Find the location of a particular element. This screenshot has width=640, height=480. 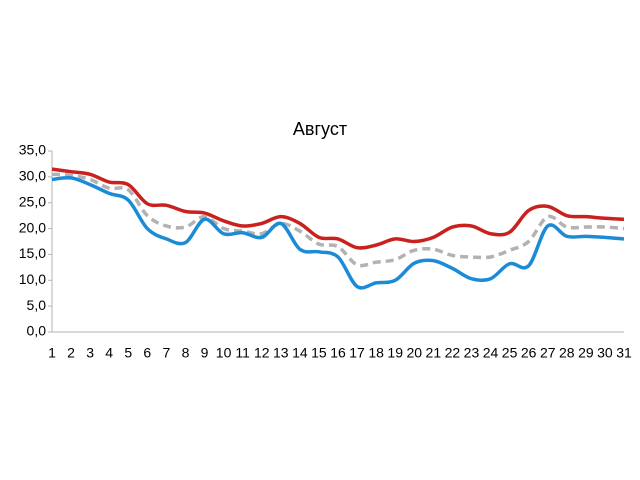

x-tick-label: 16 is located at coordinates (338, 353).